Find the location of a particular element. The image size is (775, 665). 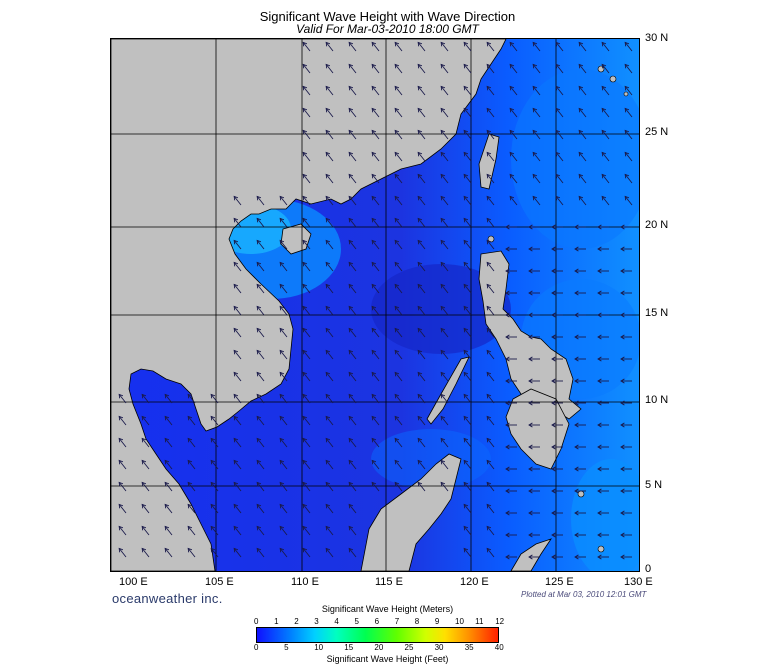

wave-patch-mid is located at coordinates (431, 459).